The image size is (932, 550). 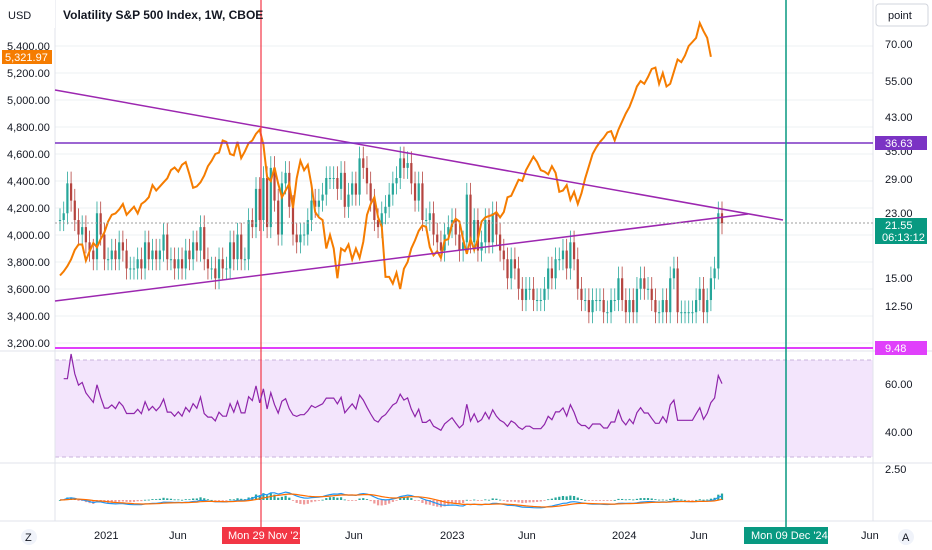 What do you see at coordinates (27, 57) in the screenshot?
I see `spx-value-badge` at bounding box center [27, 57].